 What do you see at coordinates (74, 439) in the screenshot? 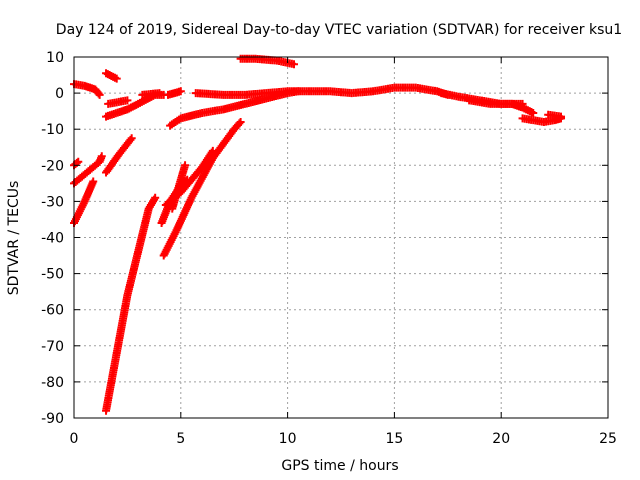
I see `x-tick-label: 0` at bounding box center [74, 439].